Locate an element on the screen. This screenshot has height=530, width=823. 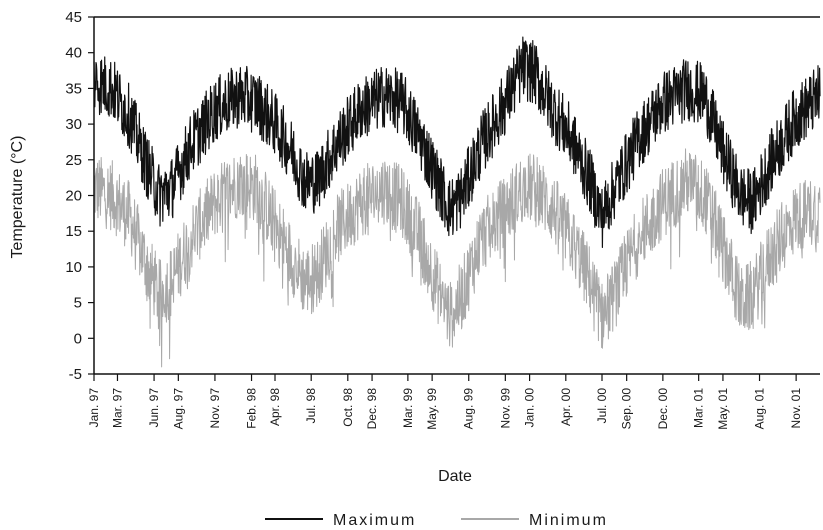
y-tick-label: 40 is located at coordinates (73, 53).